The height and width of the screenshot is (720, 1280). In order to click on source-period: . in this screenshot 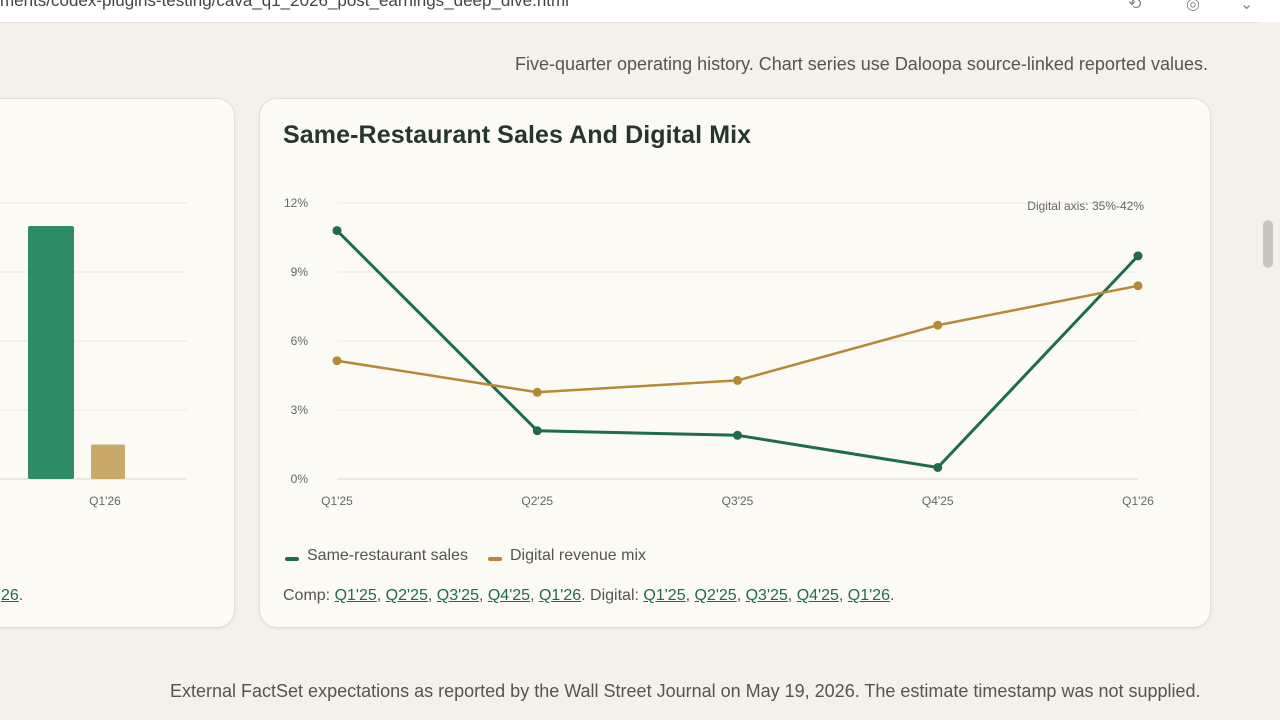, I will do `click(892, 595)`.